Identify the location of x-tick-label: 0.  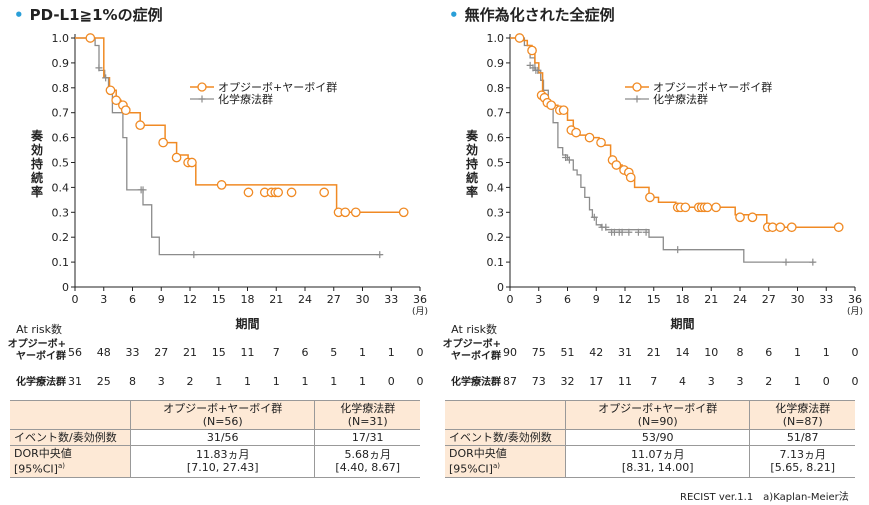
(75, 299).